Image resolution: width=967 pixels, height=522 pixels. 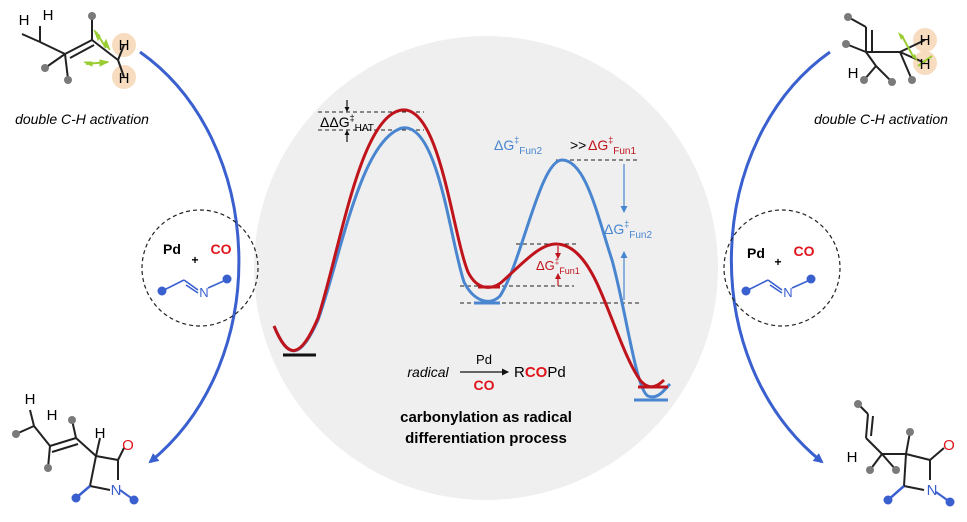 What do you see at coordinates (52, 415) in the screenshot?
I see `left-product-h2: H` at bounding box center [52, 415].